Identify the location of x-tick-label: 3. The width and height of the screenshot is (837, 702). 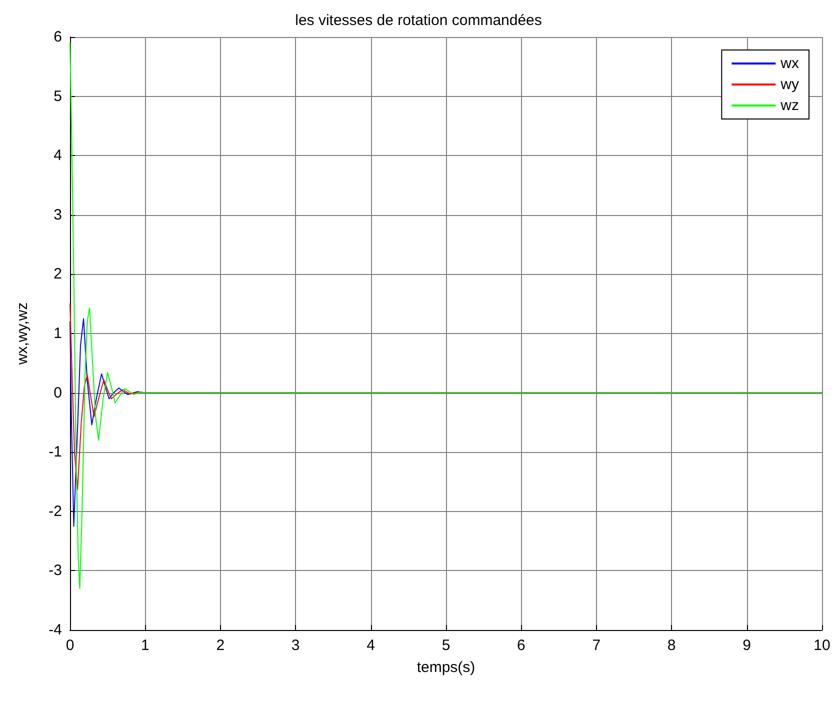
(295, 645).